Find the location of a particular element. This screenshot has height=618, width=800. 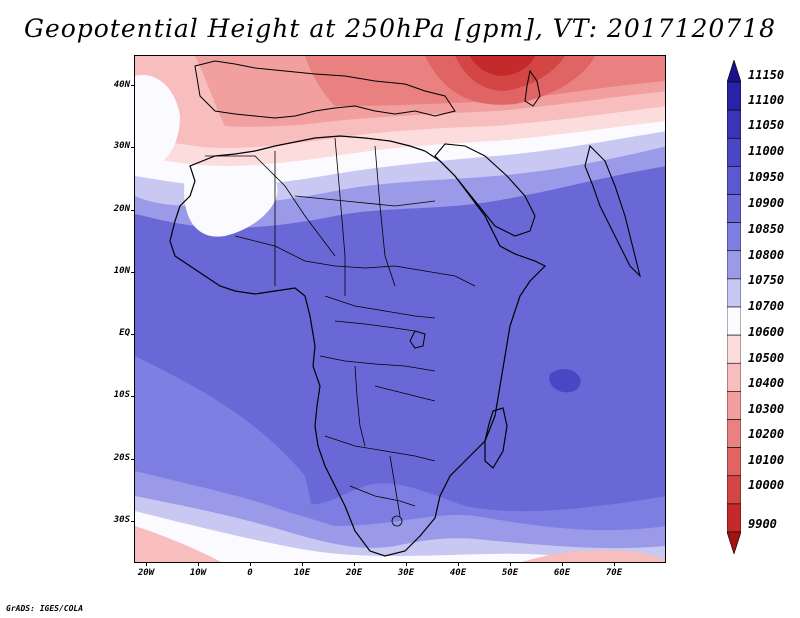

colorbar-label: 10800 is located at coordinates (766, 255).